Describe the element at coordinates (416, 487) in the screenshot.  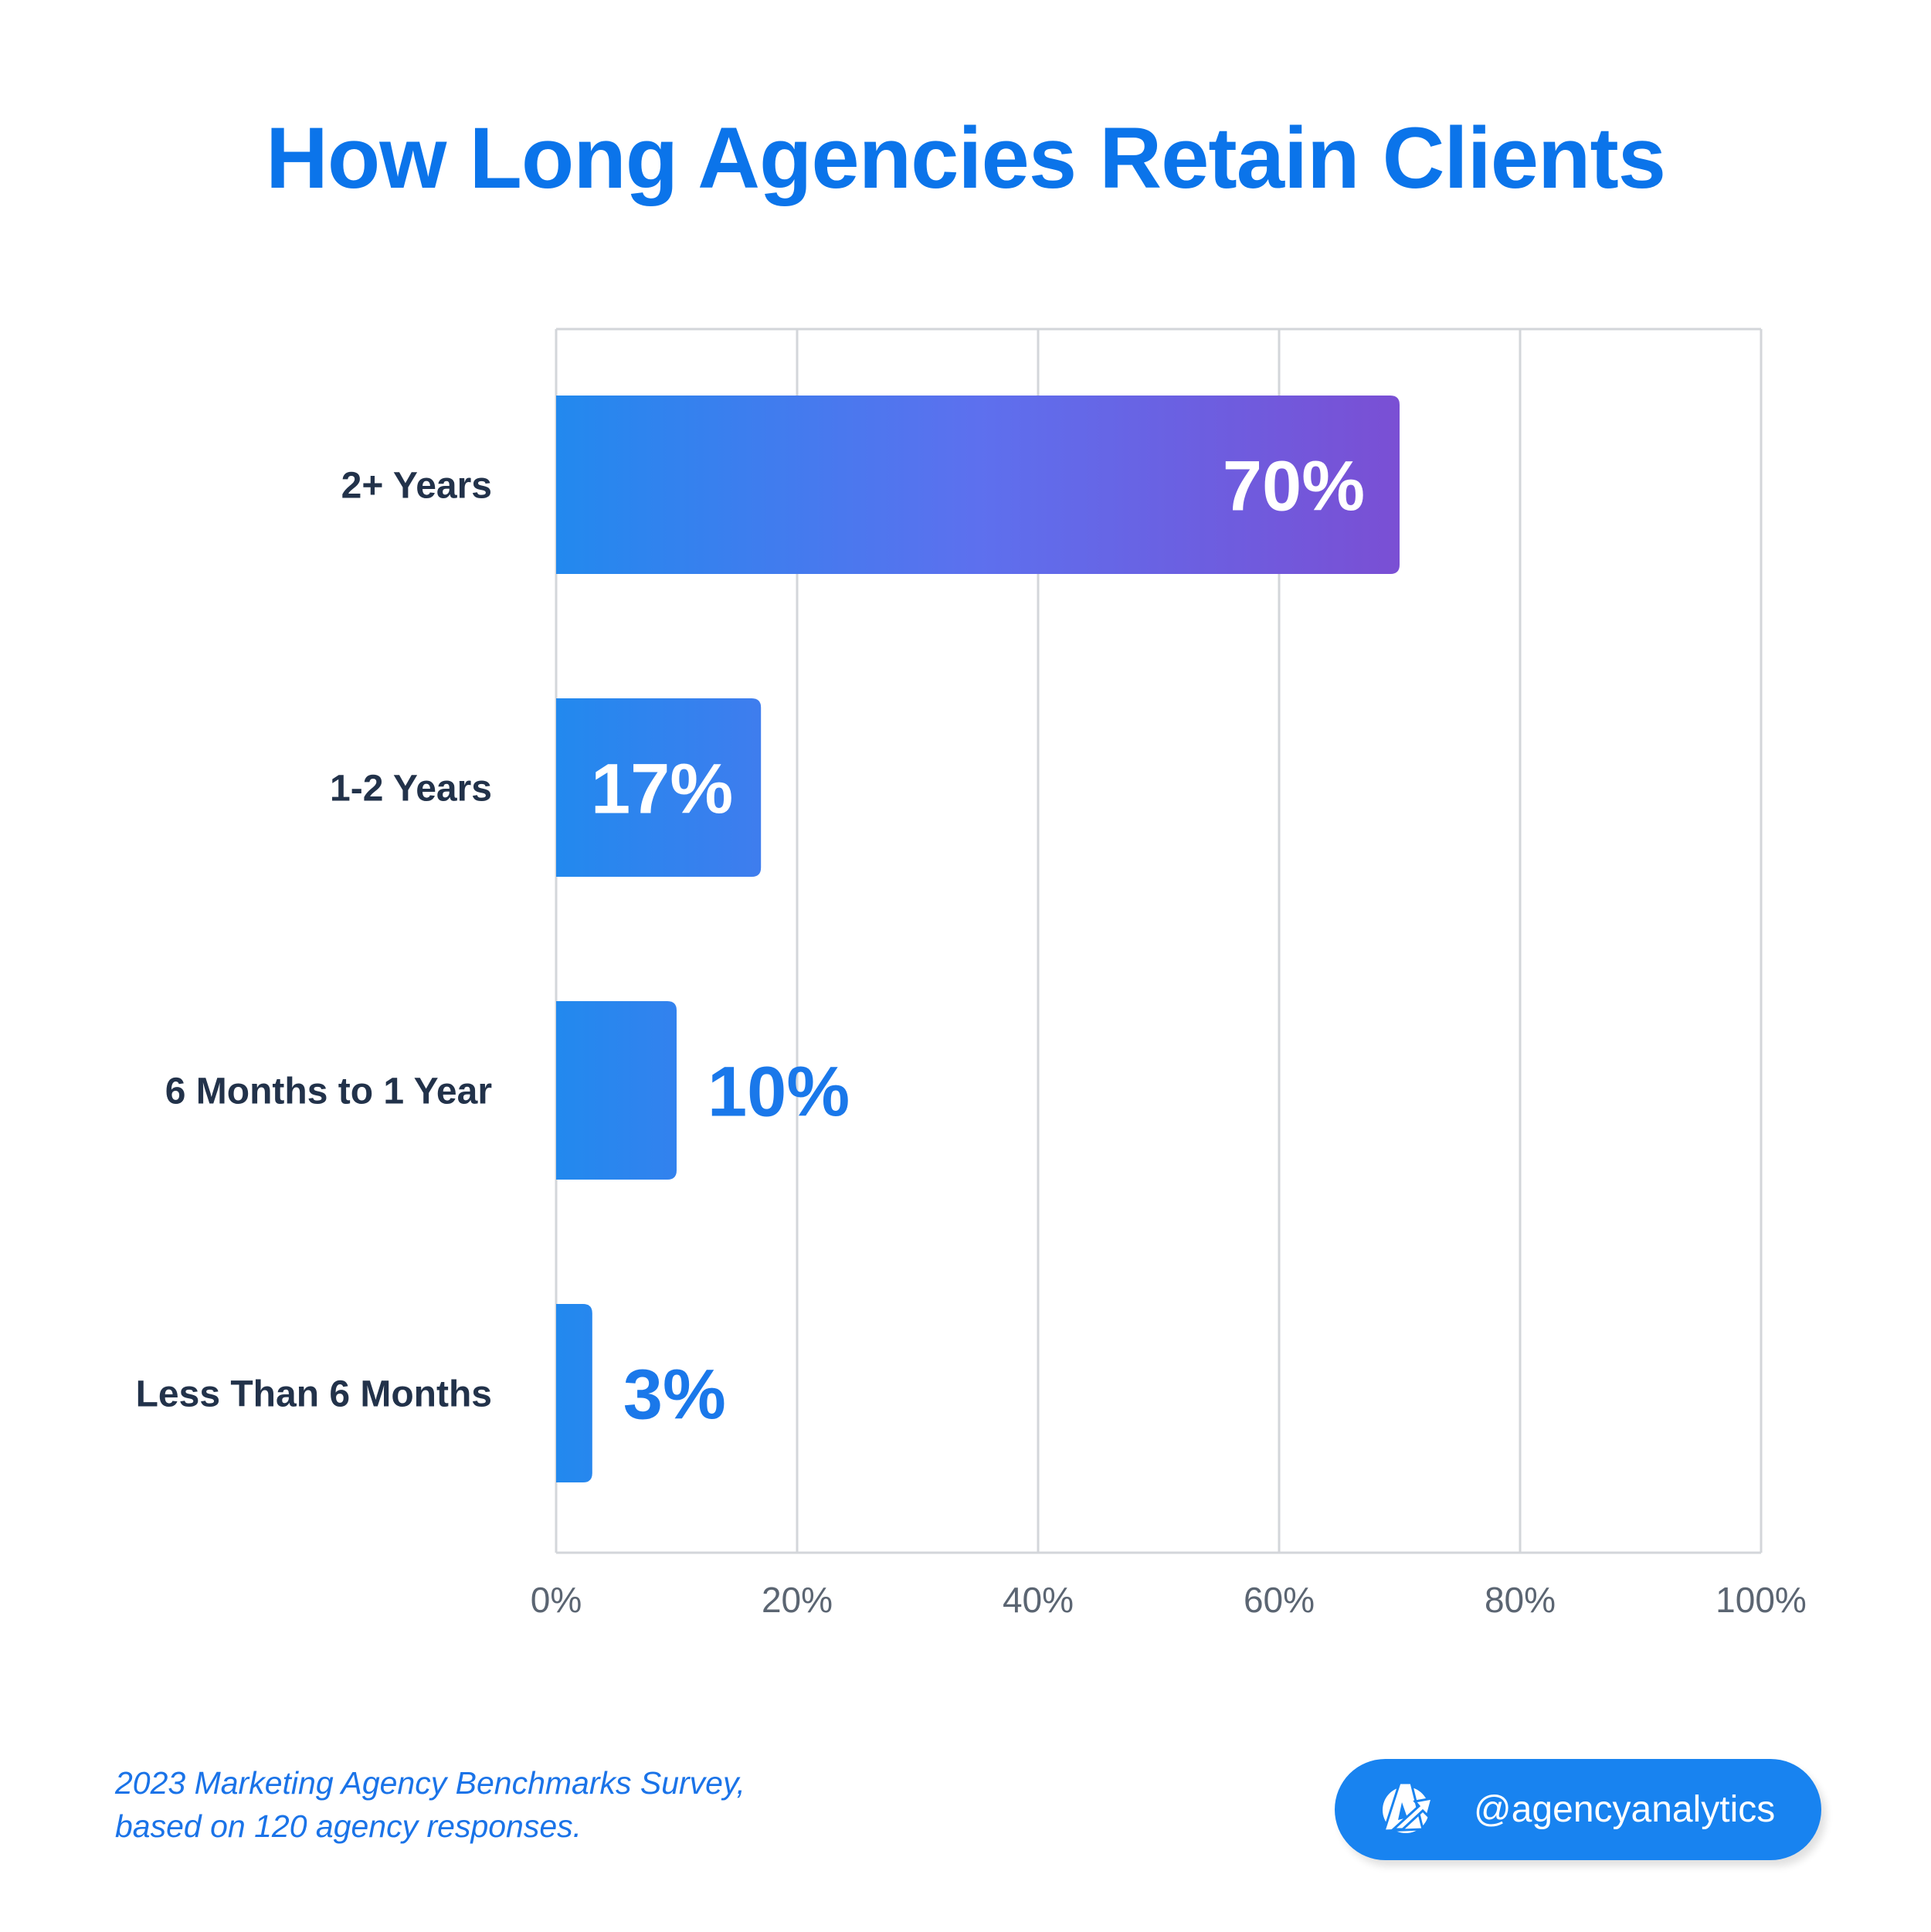
I see `category-label: 2+ Years` at that location.